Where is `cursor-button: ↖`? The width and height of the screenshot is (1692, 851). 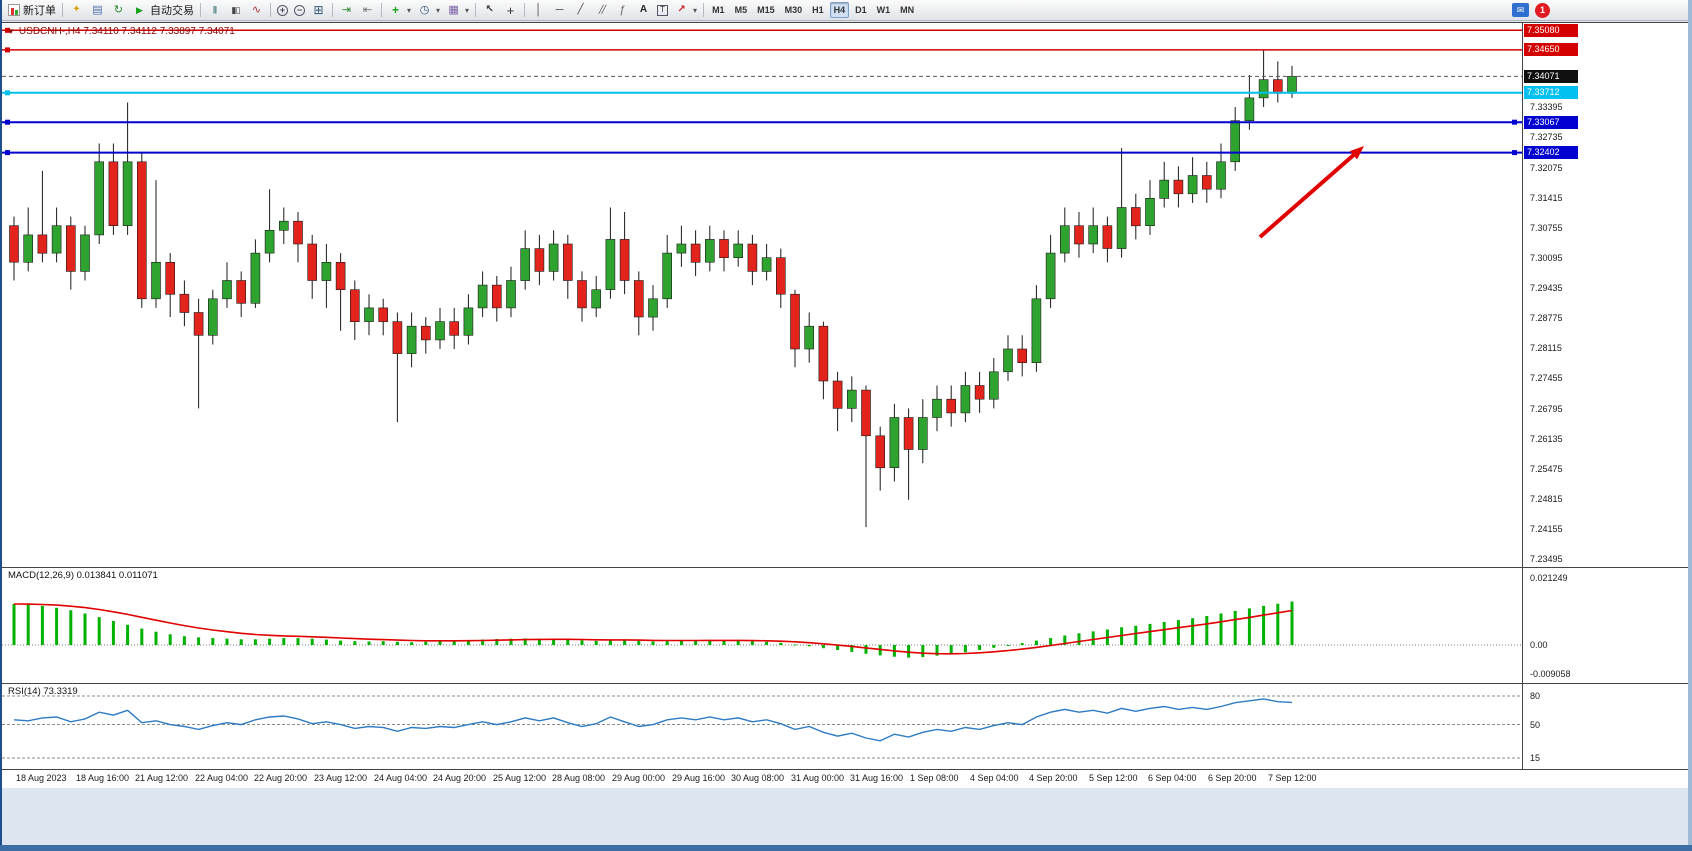
cursor-button: ↖ is located at coordinates (489, 10).